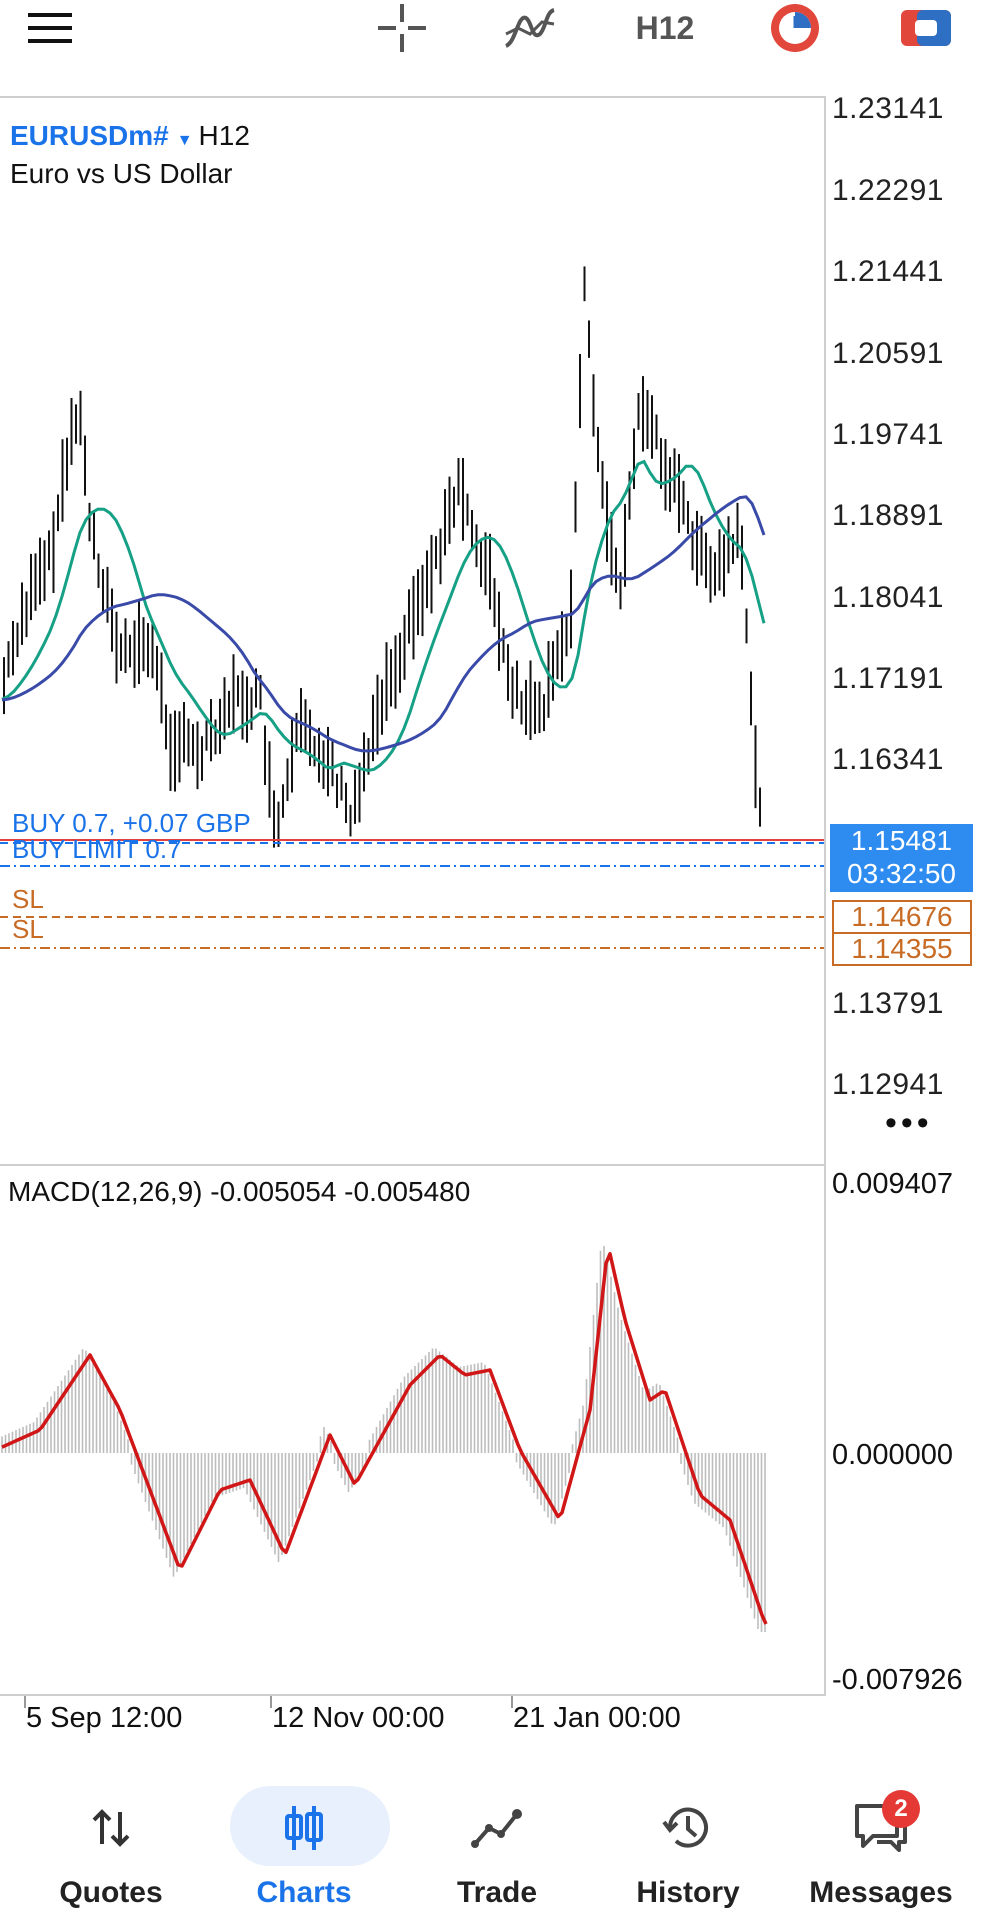 Image resolution: width=993 pixels, height=1920 pixels. Describe the element at coordinates (892, 1184) in the screenshot. I see `macd-scale-top: 0.009407` at that location.